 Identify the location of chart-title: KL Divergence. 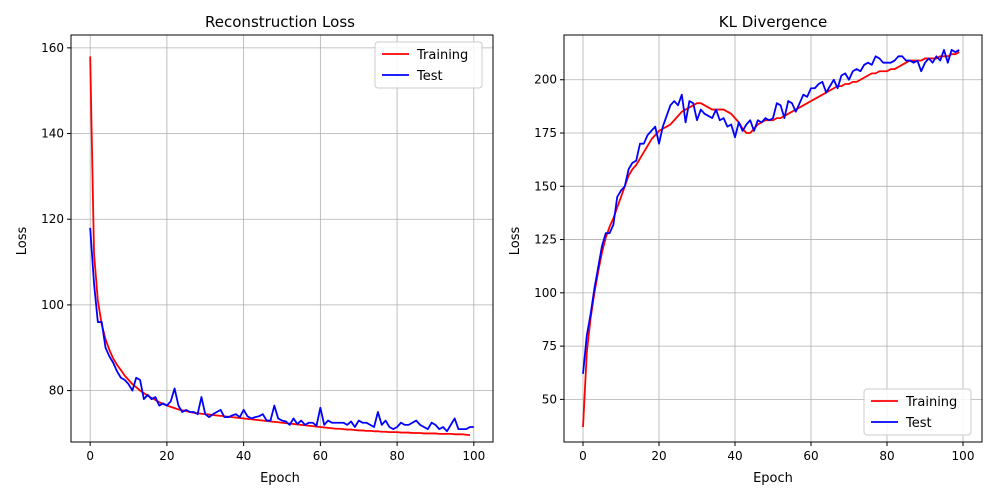
(773, 22).